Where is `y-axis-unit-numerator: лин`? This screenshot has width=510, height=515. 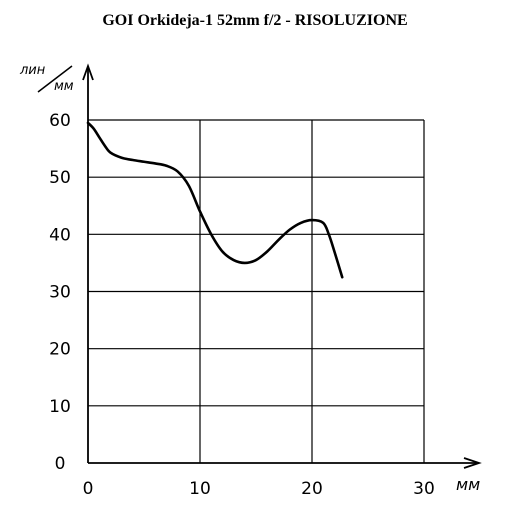 y-axis-unit-numerator: лин is located at coordinates (32, 70).